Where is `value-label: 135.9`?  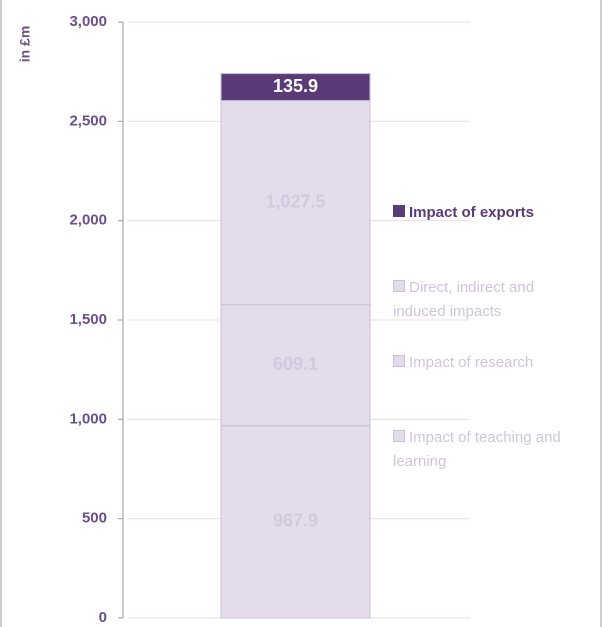
value-label: 135.9 is located at coordinates (295, 86).